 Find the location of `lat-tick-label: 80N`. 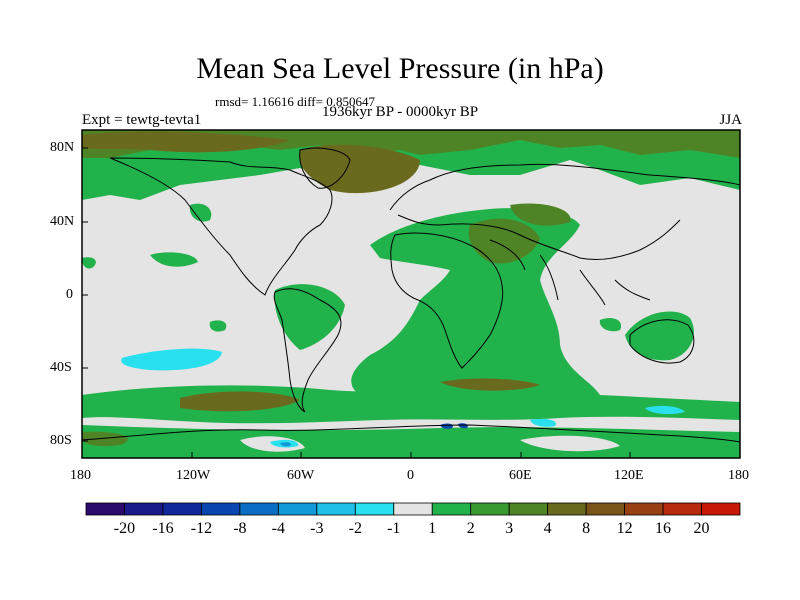

lat-tick-label: 80N is located at coordinates (62, 147).